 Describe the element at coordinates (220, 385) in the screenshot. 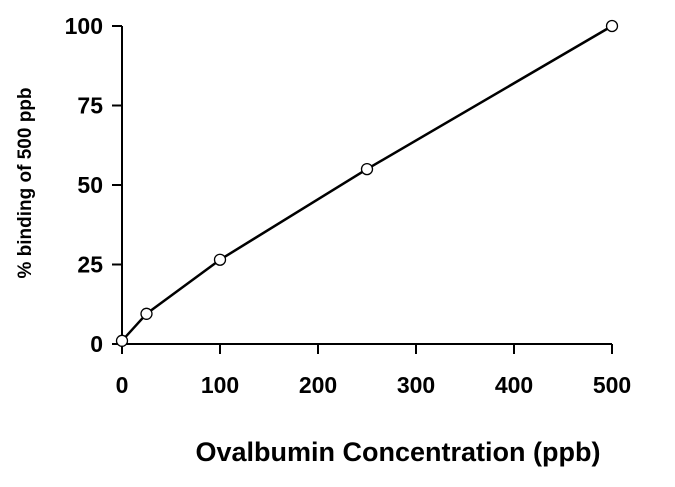

I see `x-tick-label: 100` at that location.